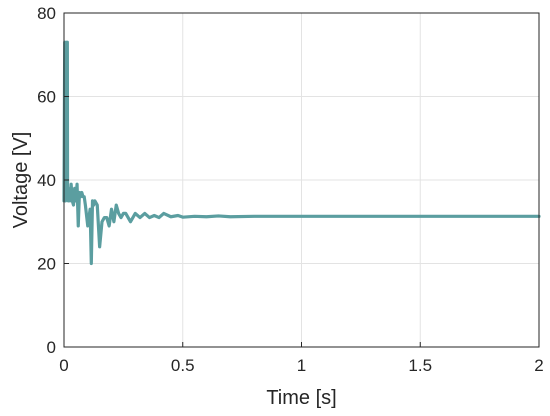 This screenshot has height=416, width=550. I want to click on y-tick-label: 80, so click(46, 13).